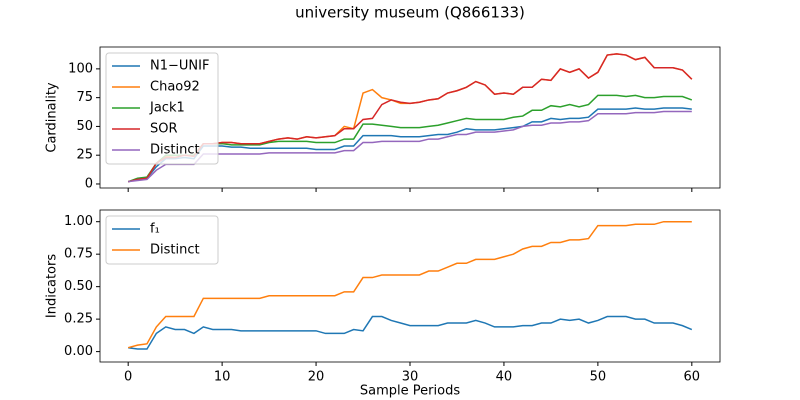 The width and height of the screenshot is (800, 400). Describe the element at coordinates (84, 97) in the screenshot. I see `y-tick-label: 75` at that location.